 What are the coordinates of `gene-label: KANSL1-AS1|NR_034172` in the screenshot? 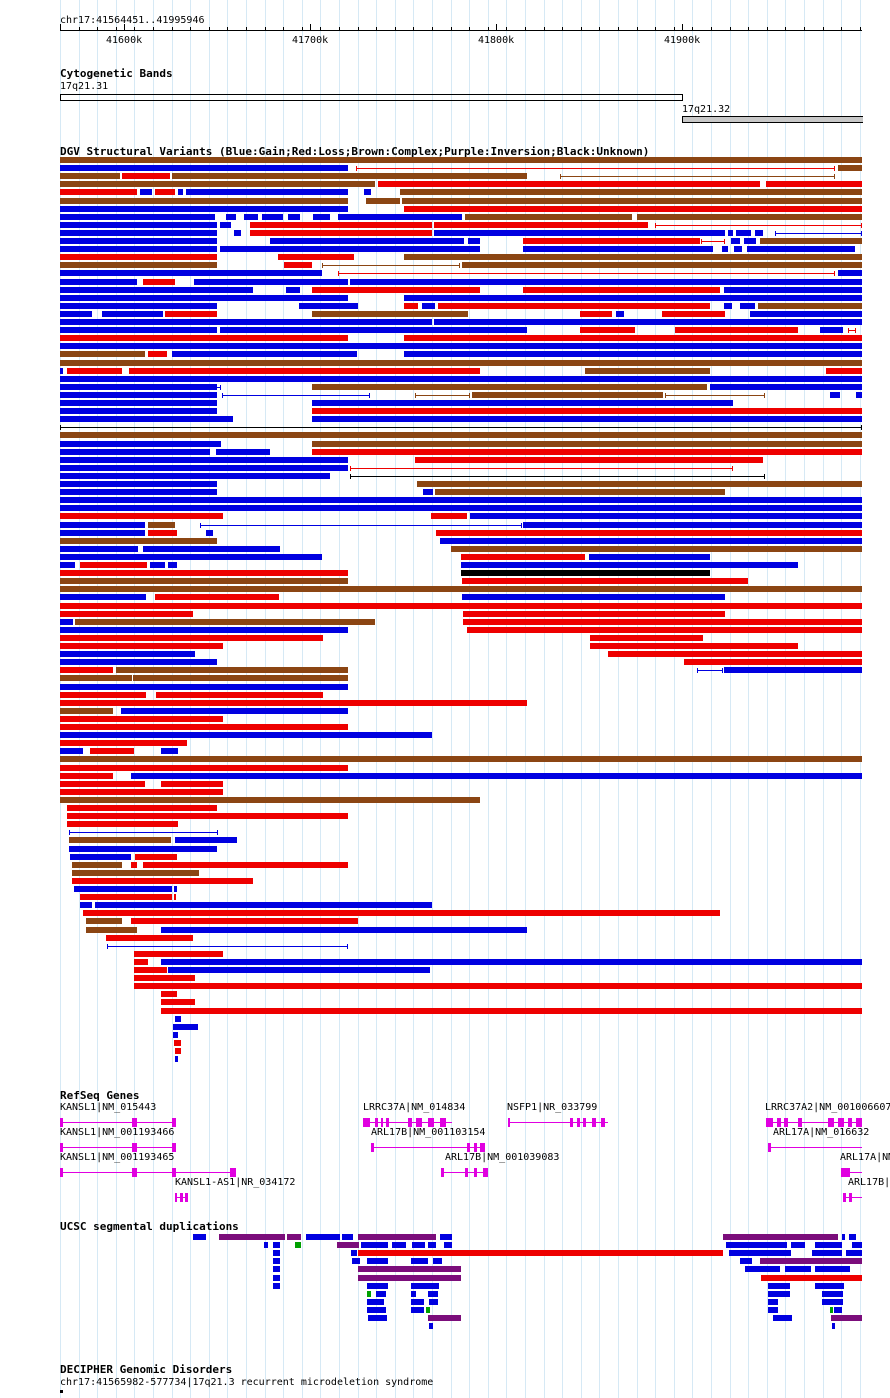 It's located at (235, 1182).